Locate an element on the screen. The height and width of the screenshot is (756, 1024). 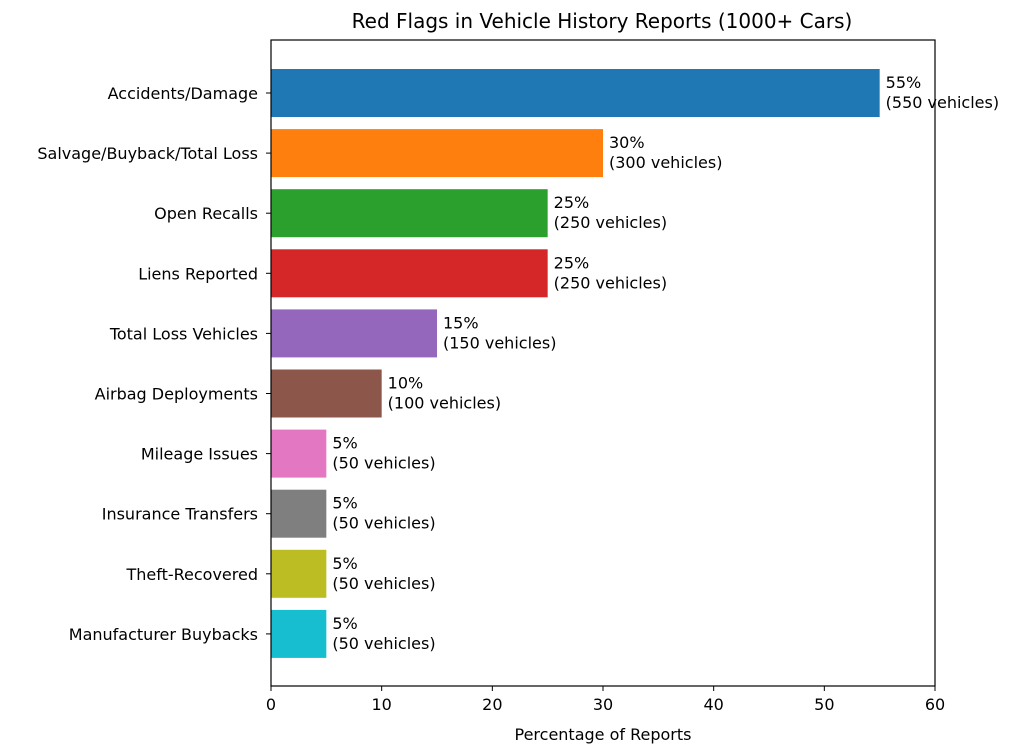
category-label: Total Loss Vehicles is located at coordinates (183, 333).